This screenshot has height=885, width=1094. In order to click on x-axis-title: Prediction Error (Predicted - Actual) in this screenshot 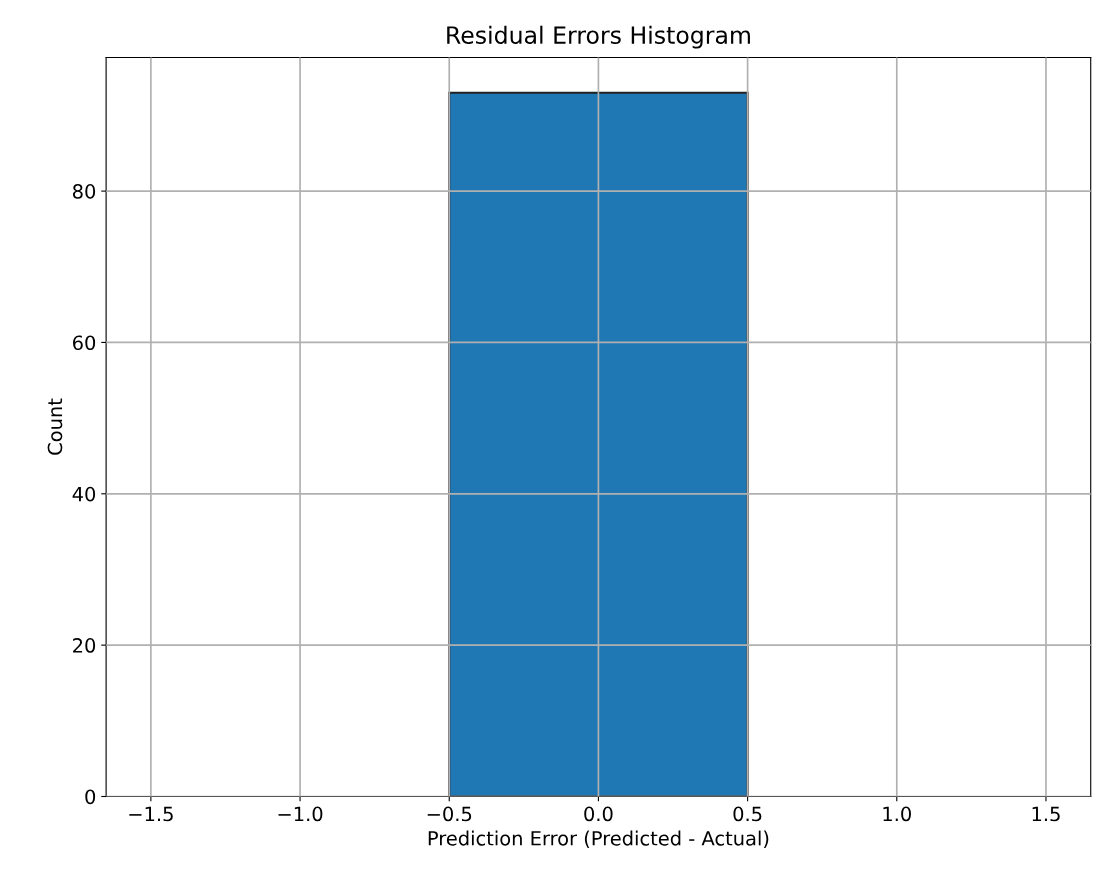, I will do `click(598, 839)`.